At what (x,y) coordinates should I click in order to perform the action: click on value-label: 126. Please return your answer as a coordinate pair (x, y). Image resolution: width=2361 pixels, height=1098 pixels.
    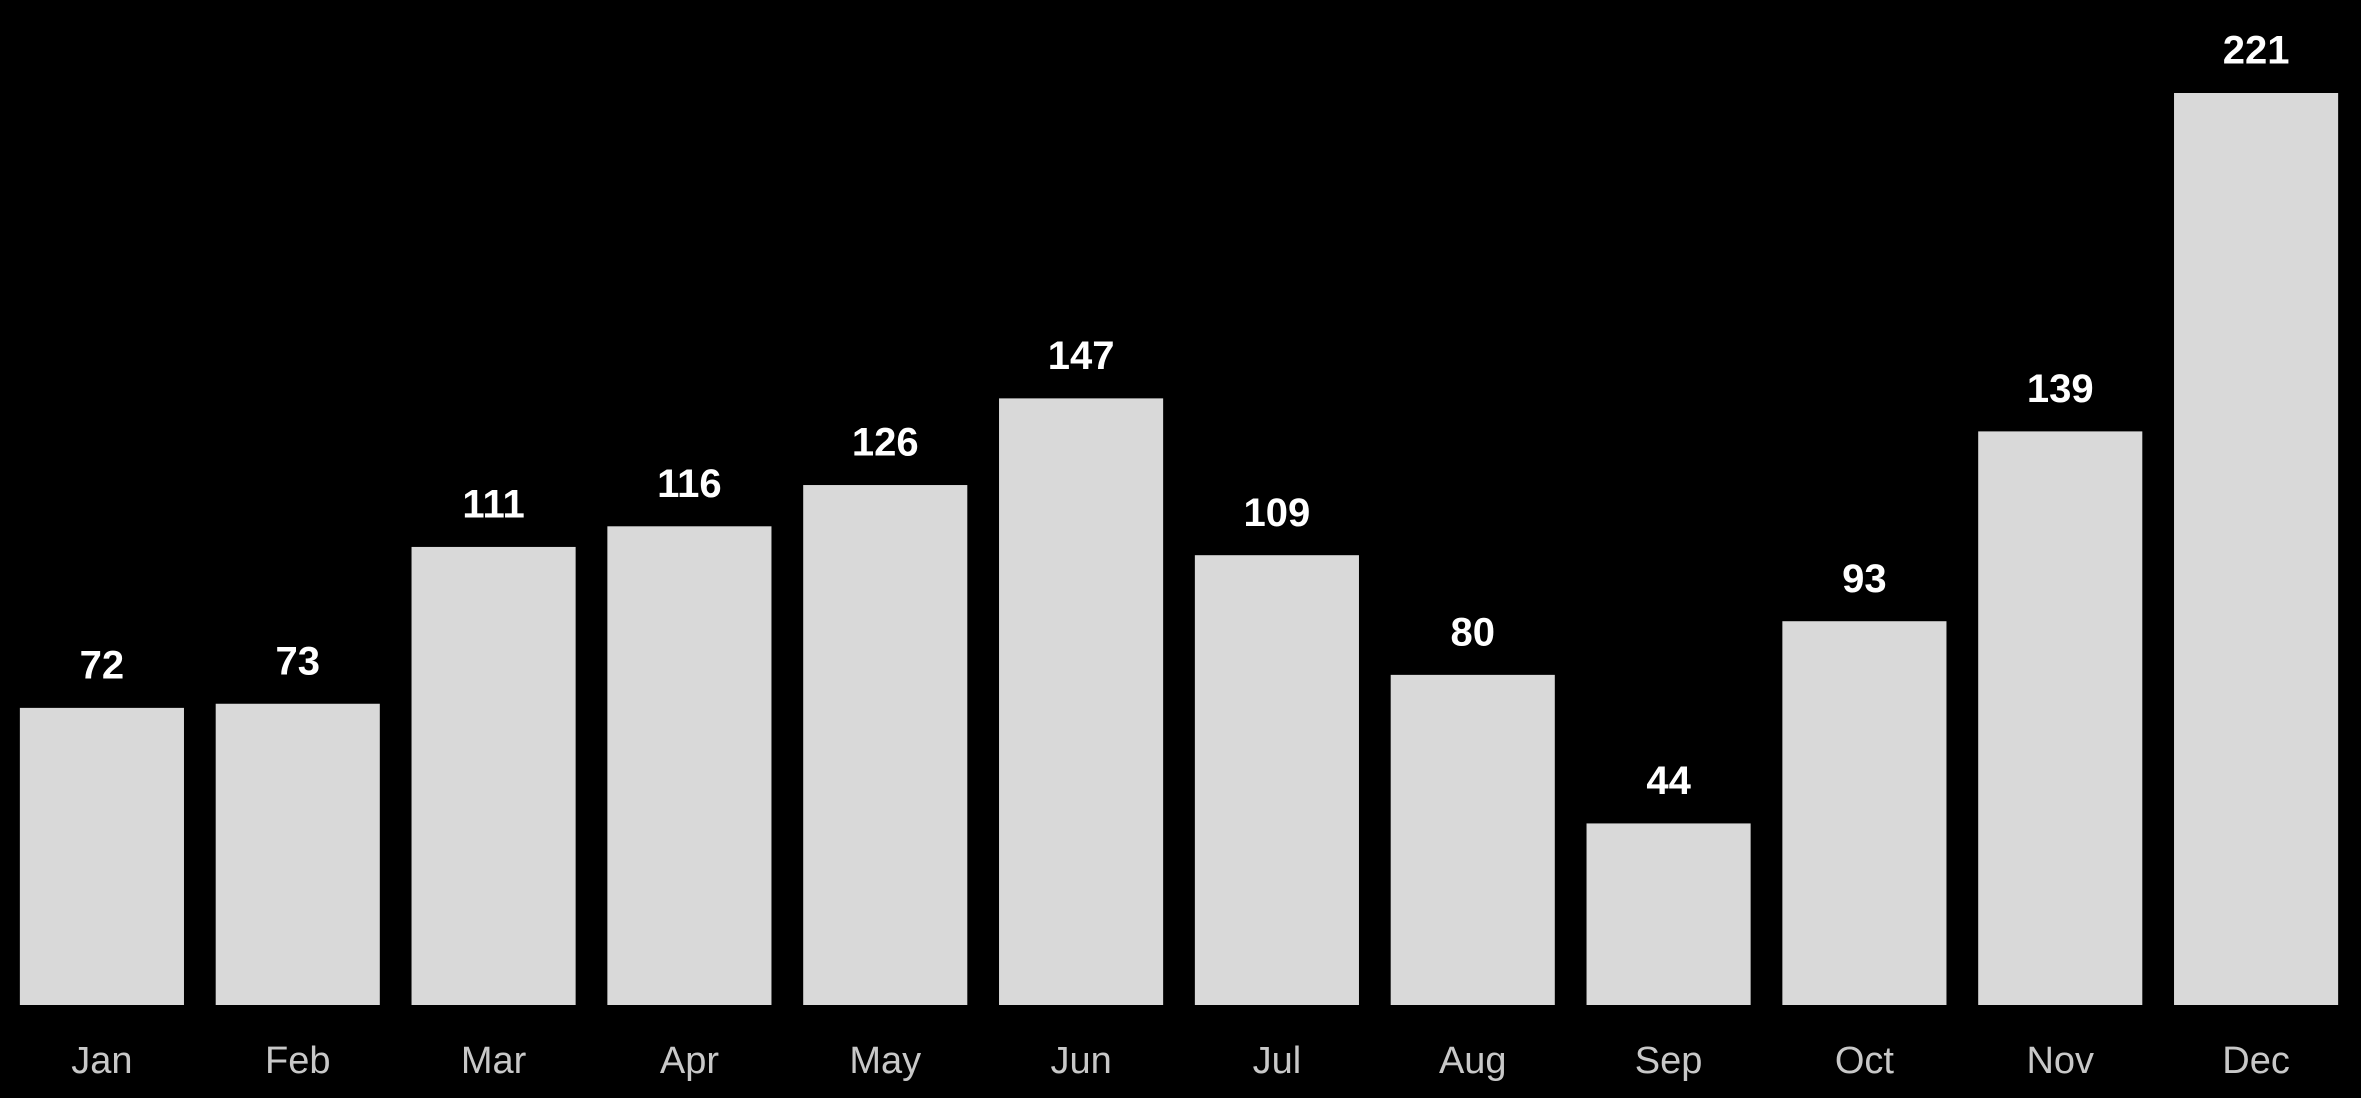
    Looking at the image, I should click on (885, 443).